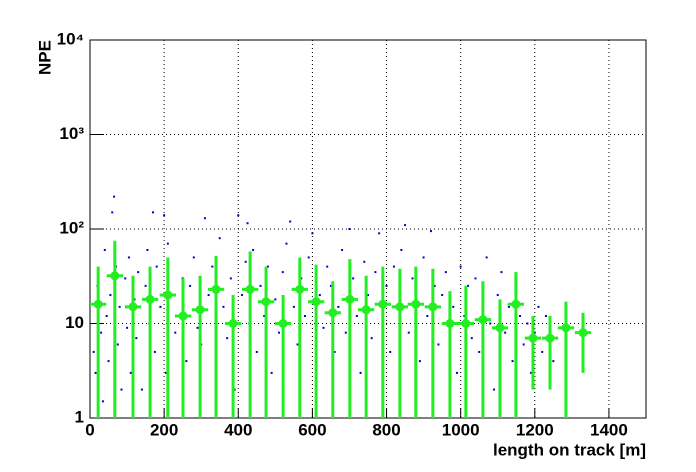  I want to click on x-tick-label: 1000, so click(461, 429).